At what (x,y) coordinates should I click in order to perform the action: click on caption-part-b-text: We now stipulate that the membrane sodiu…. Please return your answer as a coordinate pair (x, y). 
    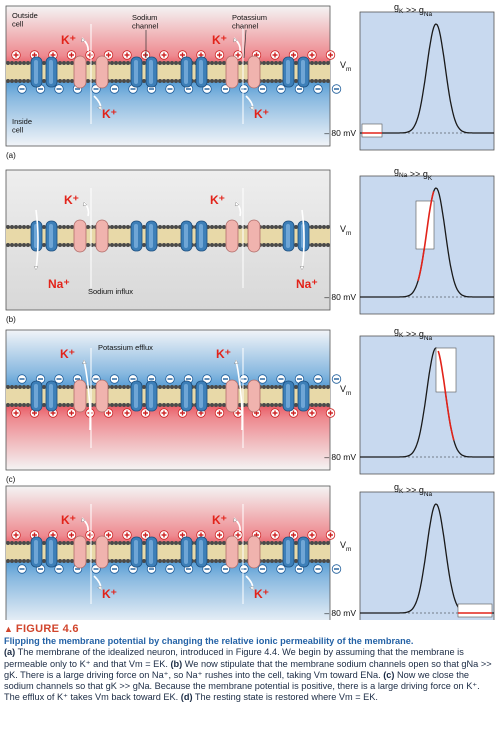
    Looking at the image, I should click on (248, 669).